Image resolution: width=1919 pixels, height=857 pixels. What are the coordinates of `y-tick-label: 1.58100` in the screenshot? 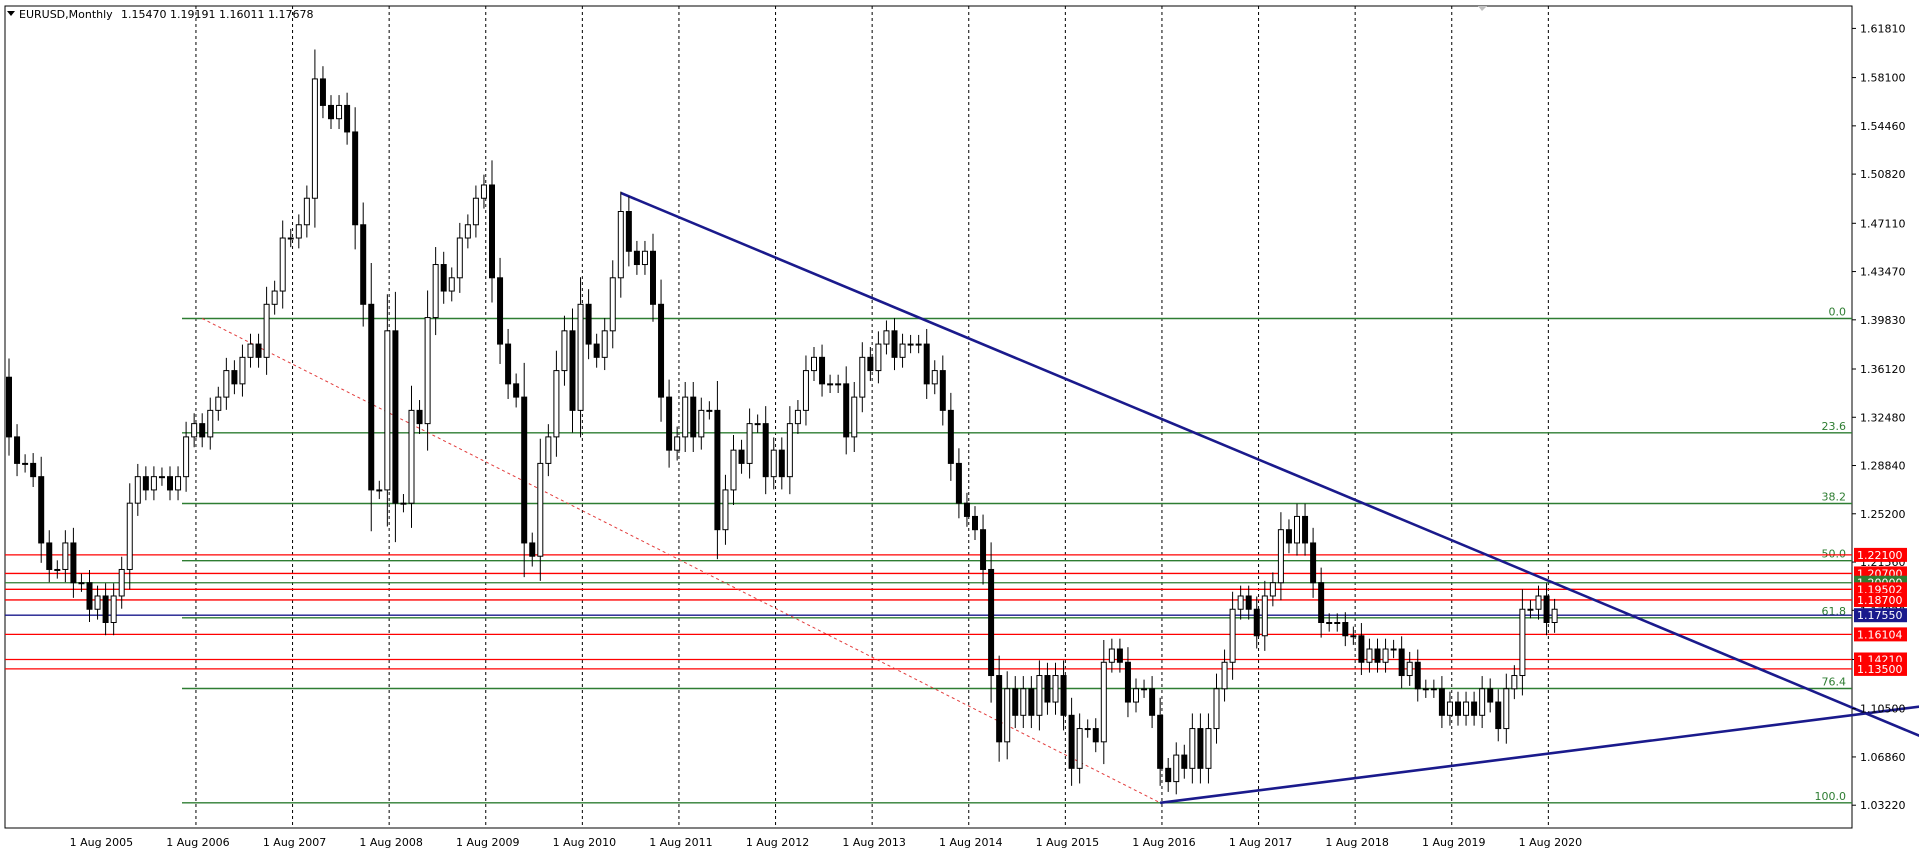 It's located at (1883, 78).